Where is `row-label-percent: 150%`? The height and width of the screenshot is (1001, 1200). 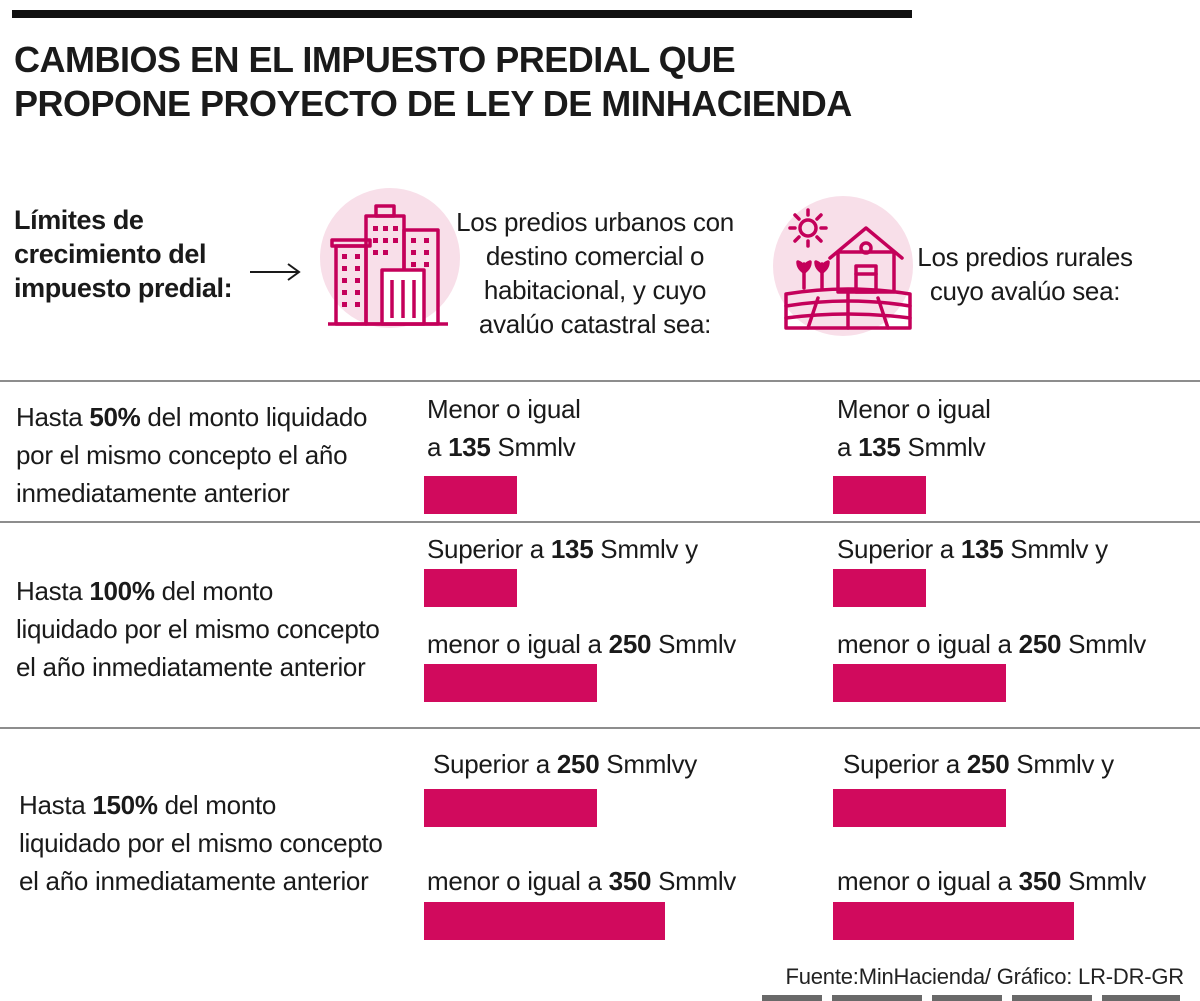
row-label-percent: 150% is located at coordinates (125, 805).